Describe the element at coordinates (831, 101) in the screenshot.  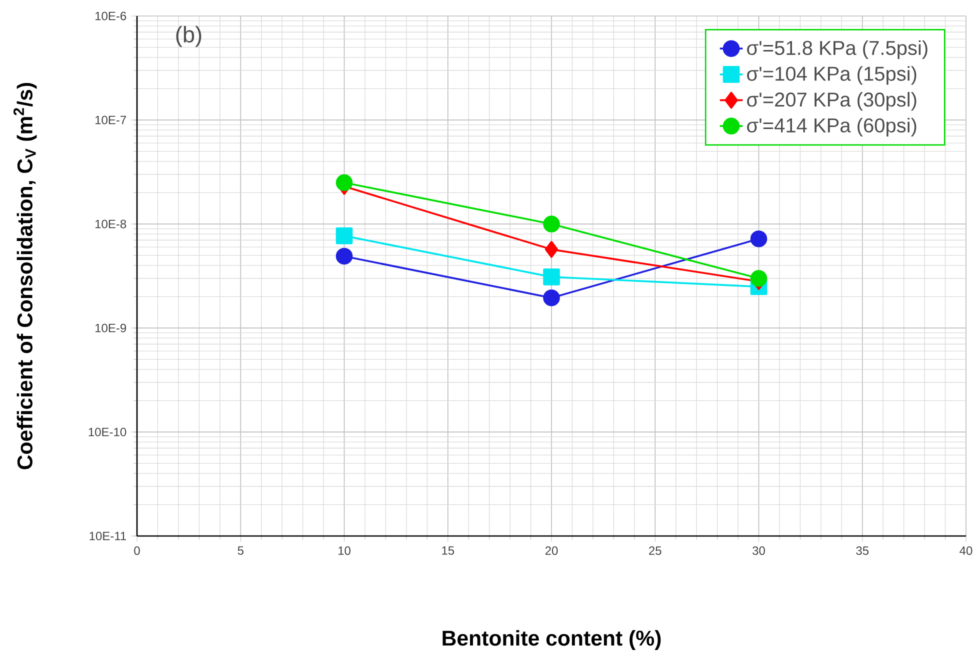
I see `legend-label: σ'=207 KPa (30psl)` at that location.